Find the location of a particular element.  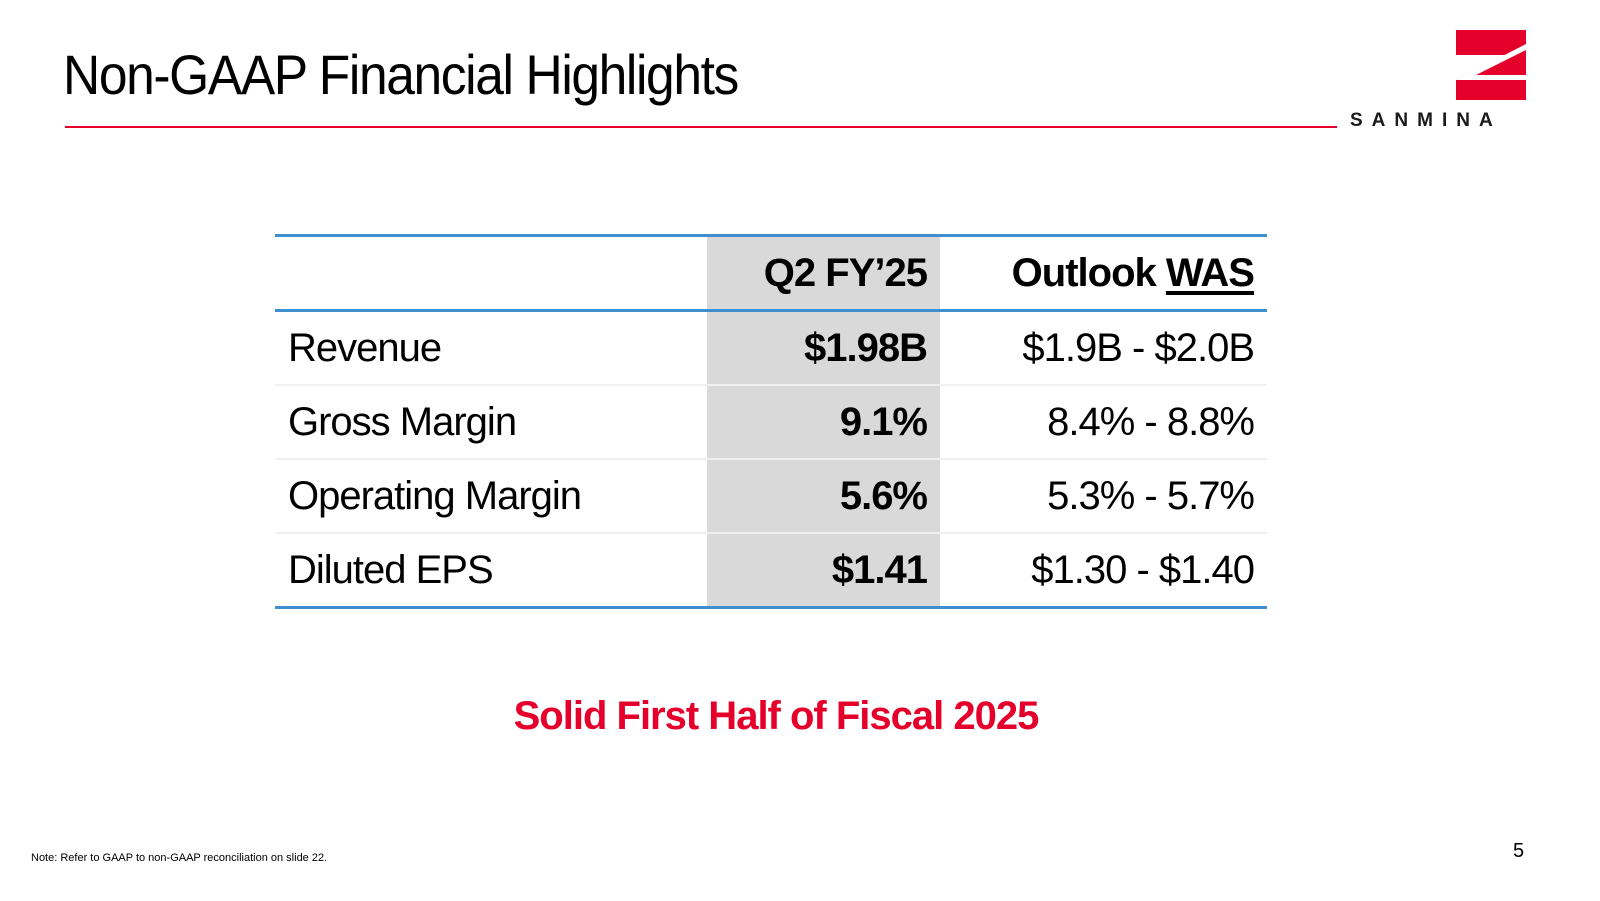

table-row: Revenue $1.98B $1.9B - $2.0B is located at coordinates (771, 347).